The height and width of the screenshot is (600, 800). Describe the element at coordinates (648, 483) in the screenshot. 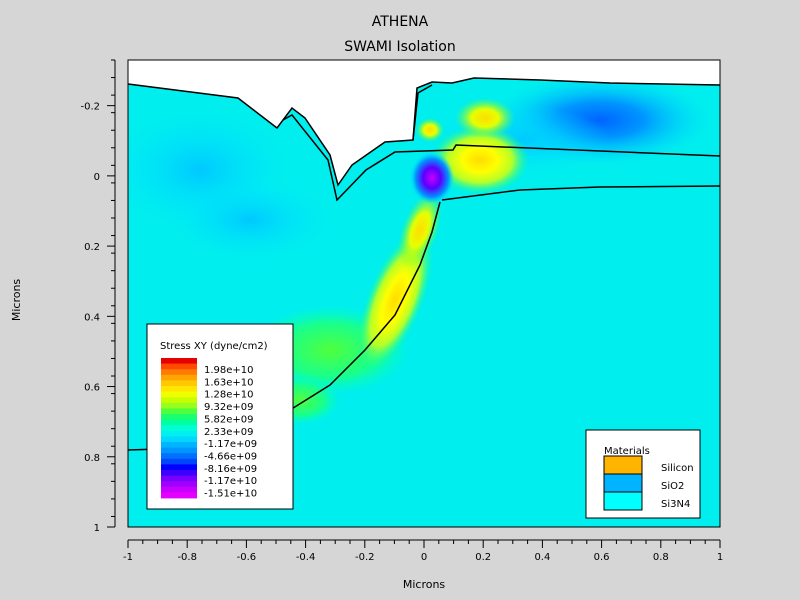

I see `materials-rows: Silicon SiO2 Si3N4` at that location.